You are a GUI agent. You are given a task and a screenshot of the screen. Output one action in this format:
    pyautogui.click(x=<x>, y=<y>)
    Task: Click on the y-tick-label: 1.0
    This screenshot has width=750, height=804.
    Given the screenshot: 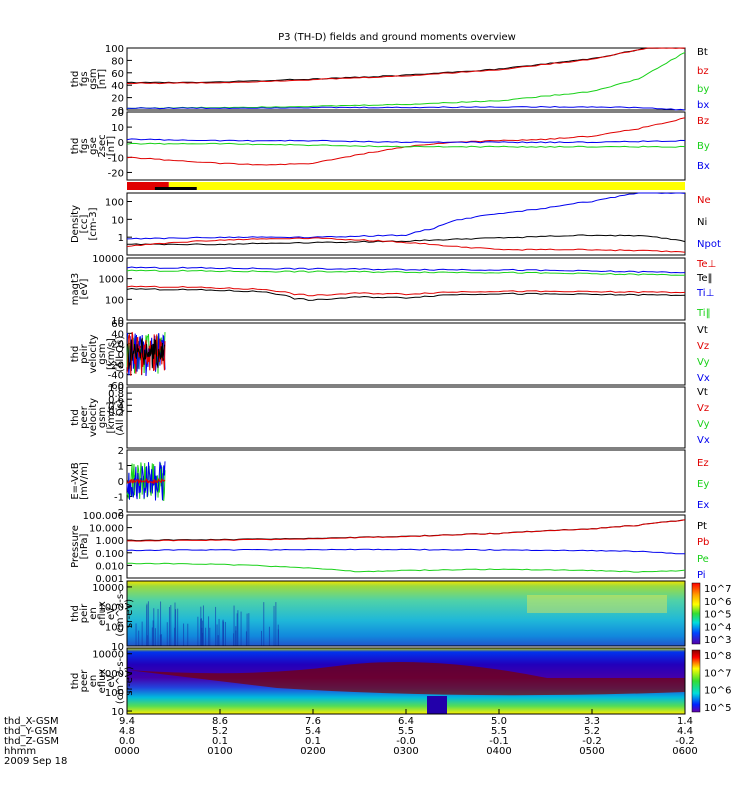 What is the action you would take?
    pyautogui.click(x=116, y=388)
    